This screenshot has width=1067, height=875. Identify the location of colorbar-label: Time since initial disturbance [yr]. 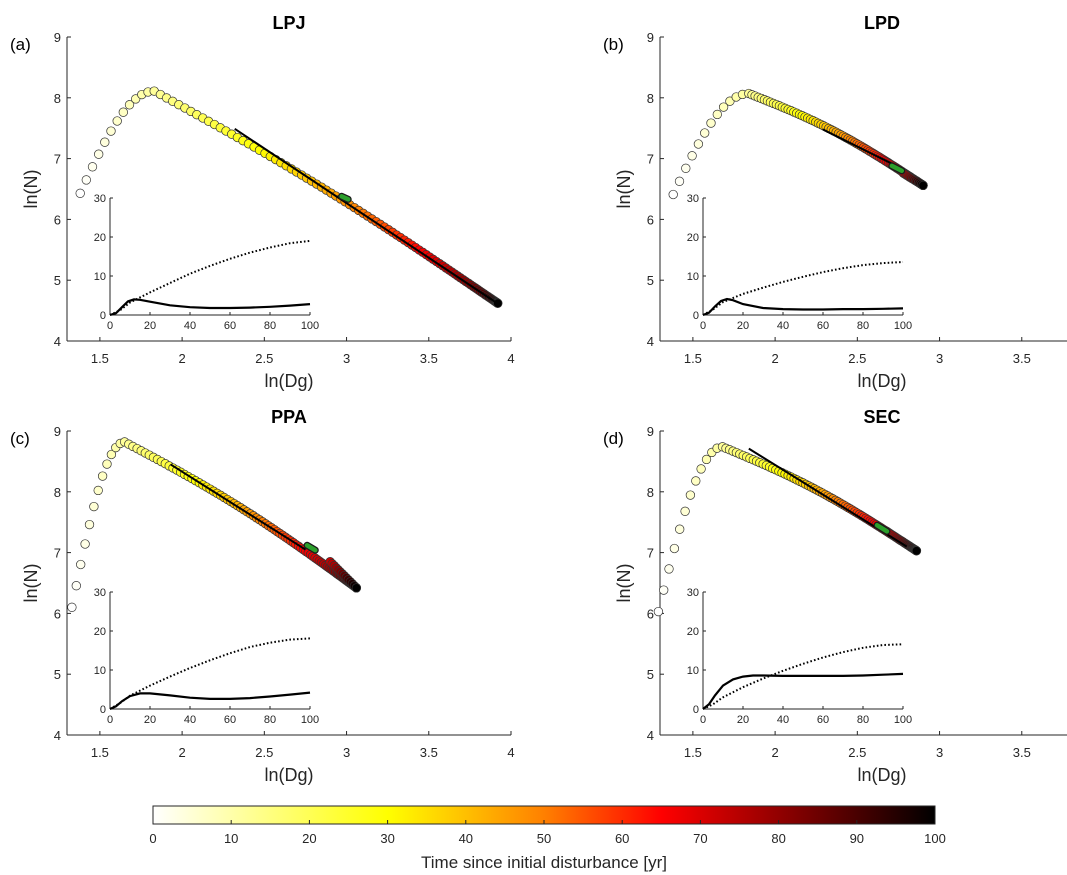
(544, 862).